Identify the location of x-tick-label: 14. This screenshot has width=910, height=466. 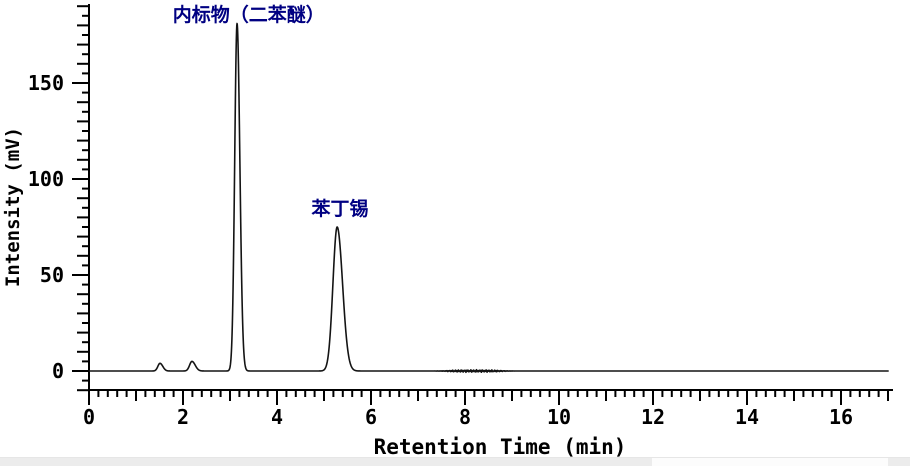
(747, 417).